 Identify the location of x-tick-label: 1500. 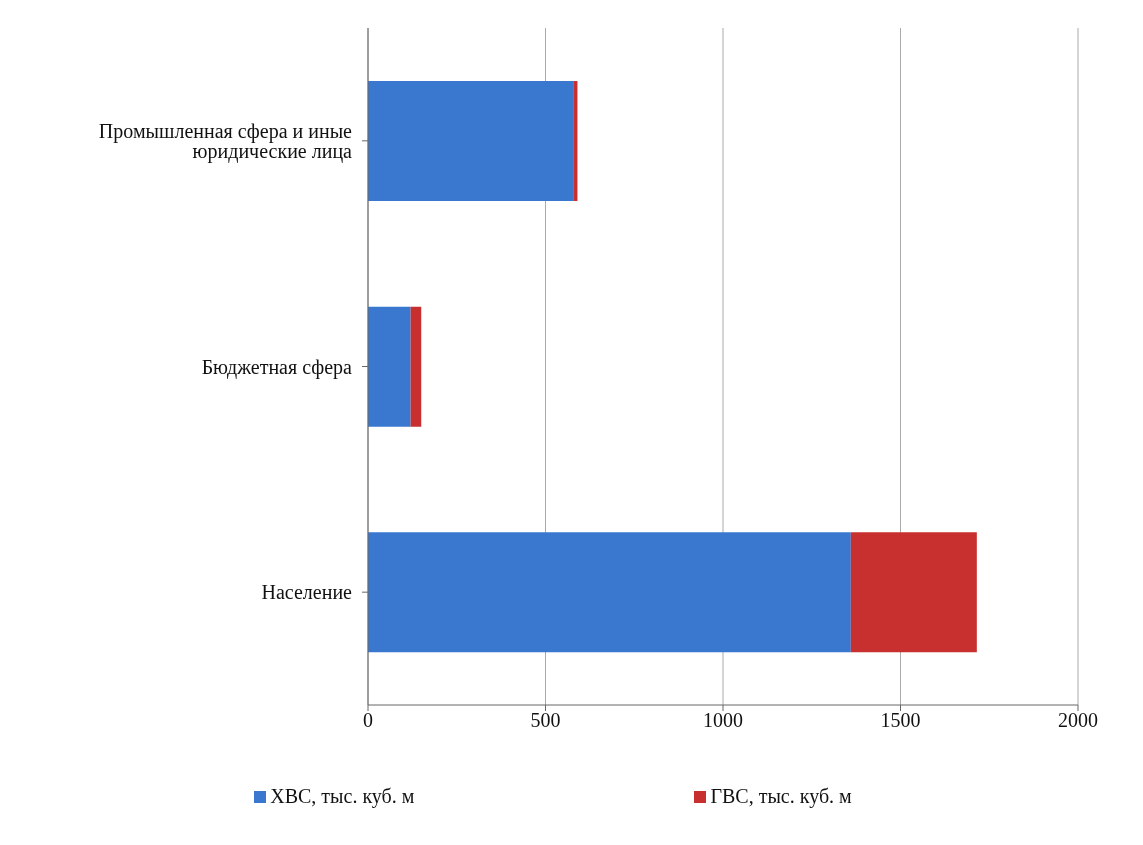
(900, 720).